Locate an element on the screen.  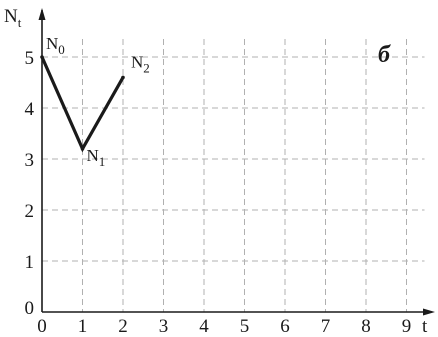
y-axis-title: Nt is located at coordinates (13, 18).